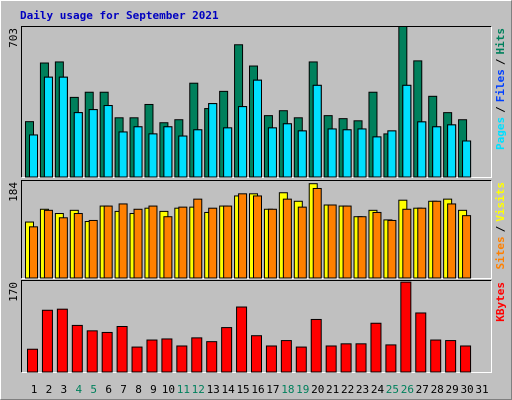  What do you see at coordinates (407, 389) in the screenshot?
I see `x-tick-label: 26` at bounding box center [407, 389].